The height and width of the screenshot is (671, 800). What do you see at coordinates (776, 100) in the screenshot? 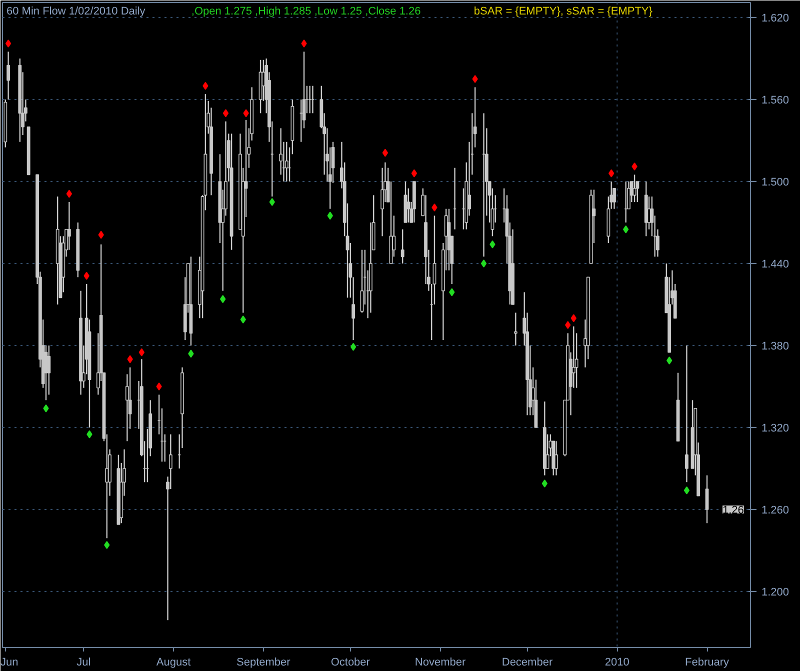
I see `y-tick-label: 1.560` at bounding box center [776, 100].